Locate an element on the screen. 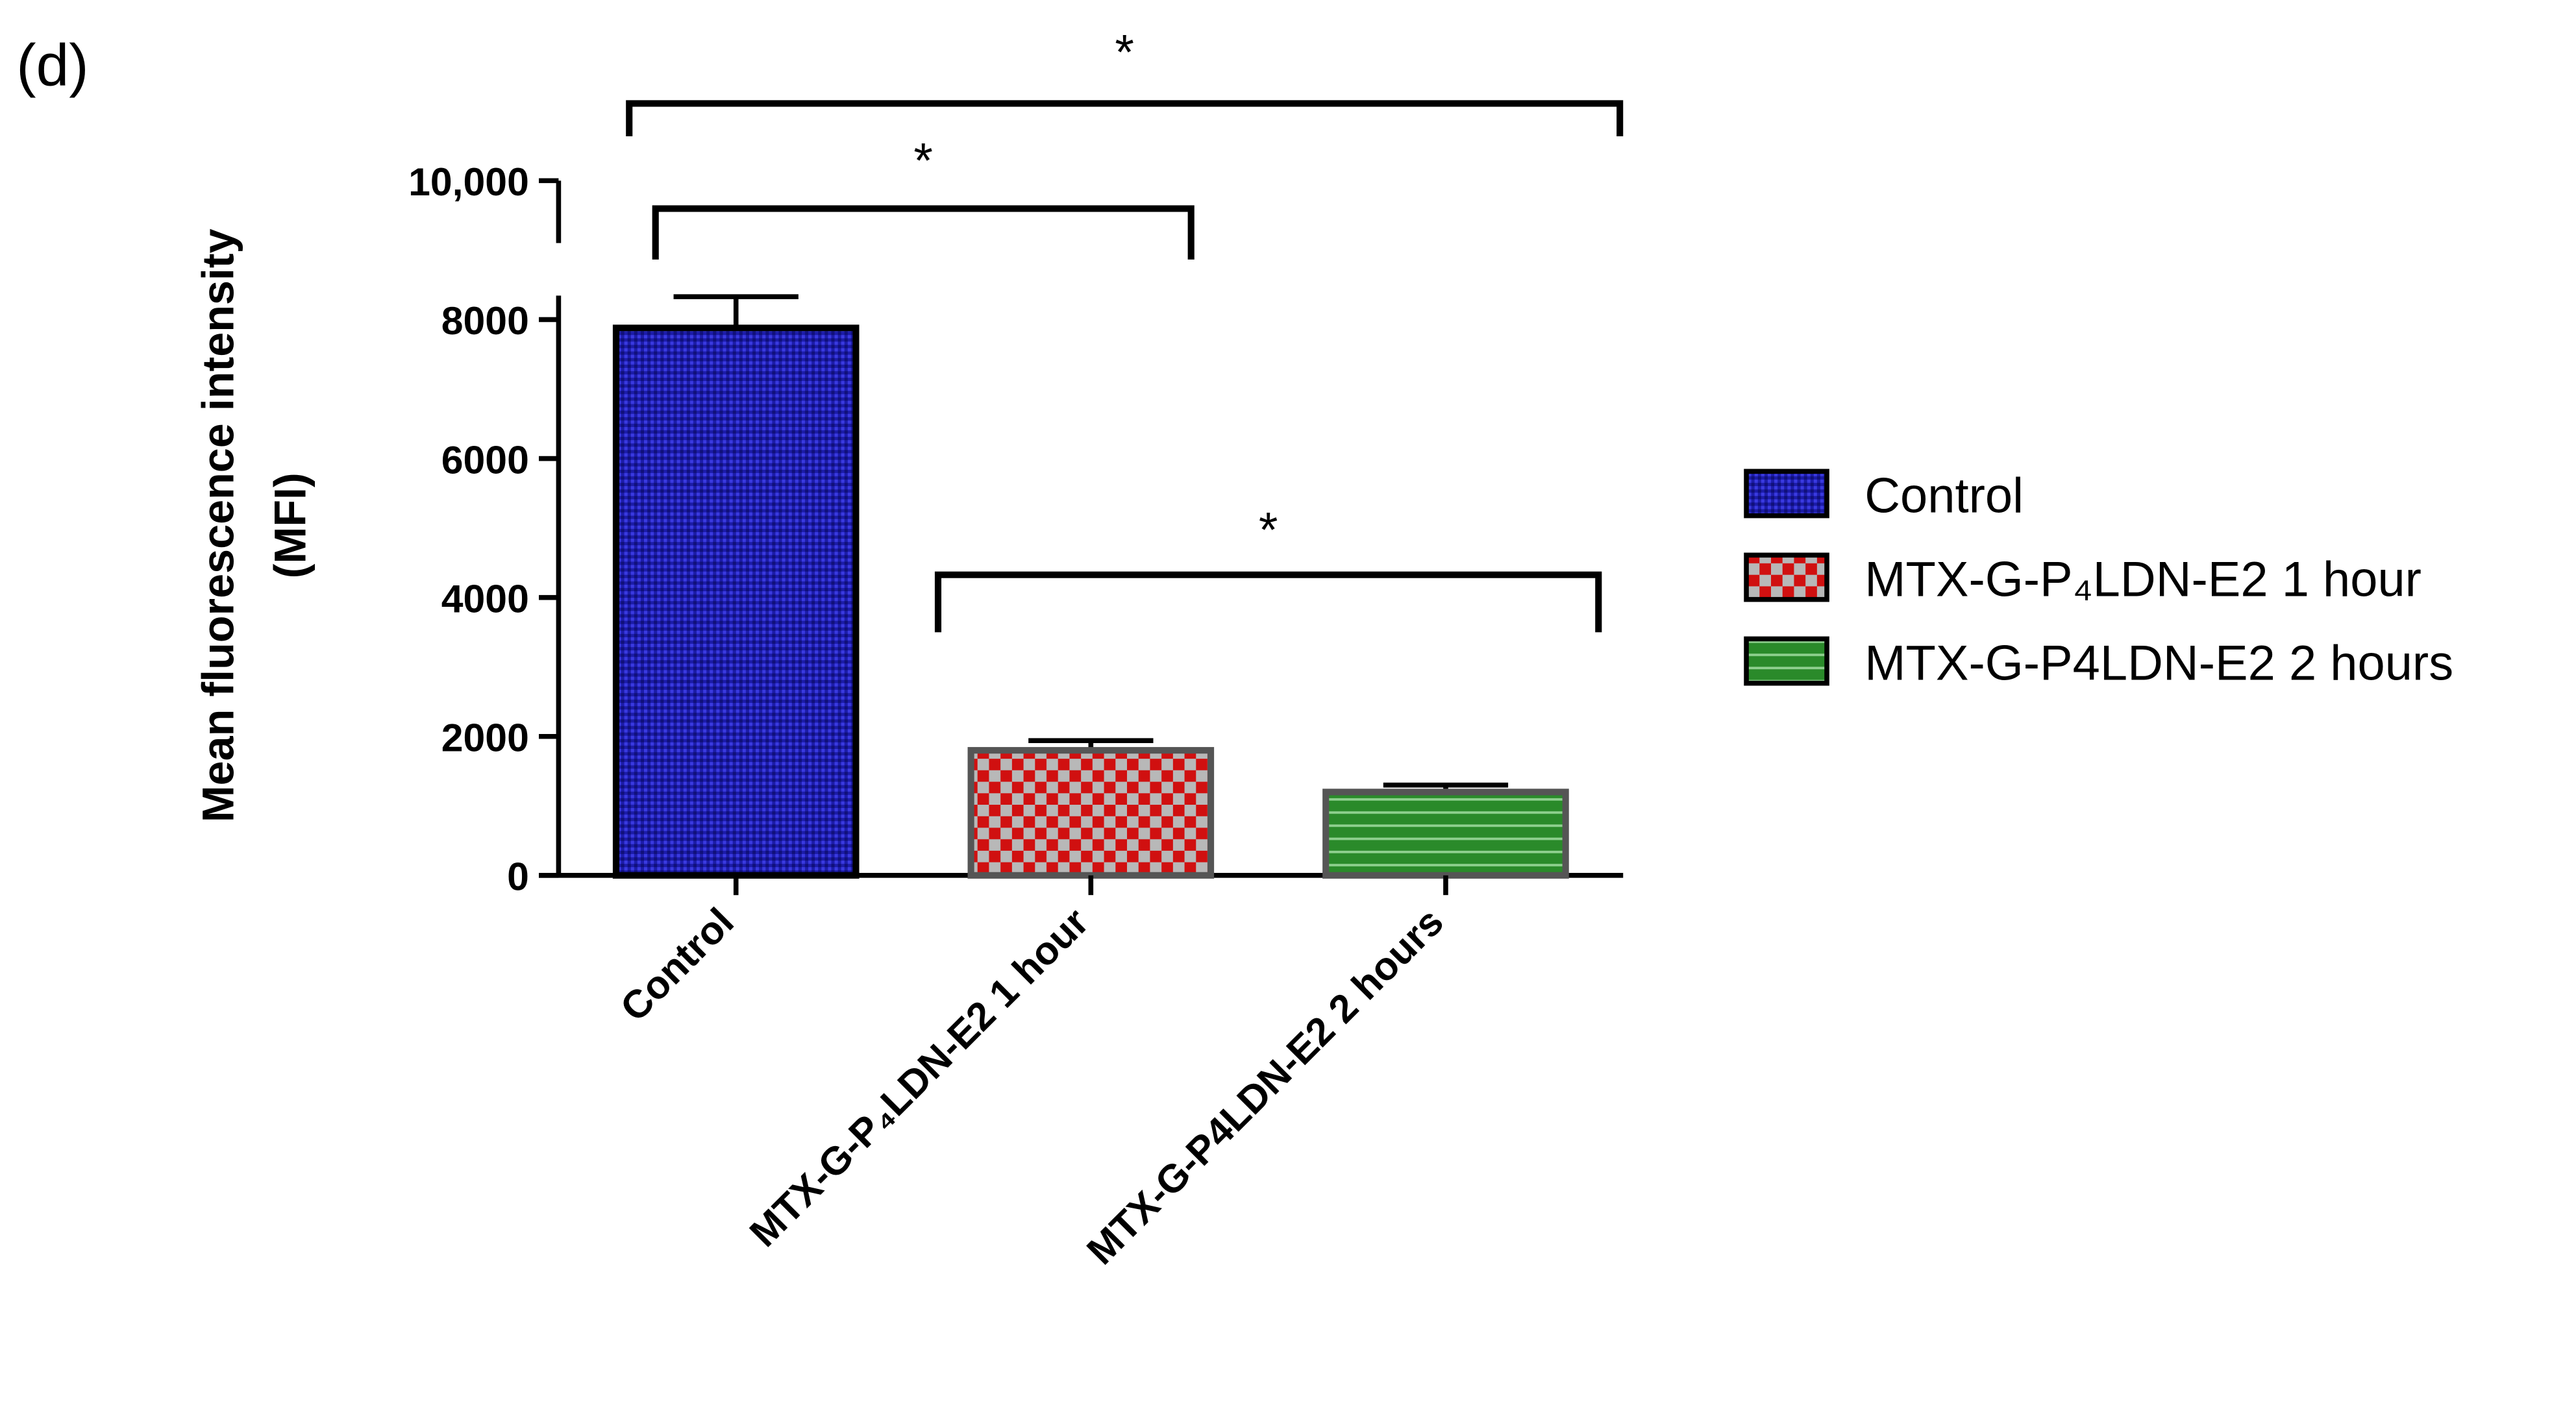 This screenshot has width=2576, height=1407. y-tick-label: 6000 is located at coordinates (485, 459).